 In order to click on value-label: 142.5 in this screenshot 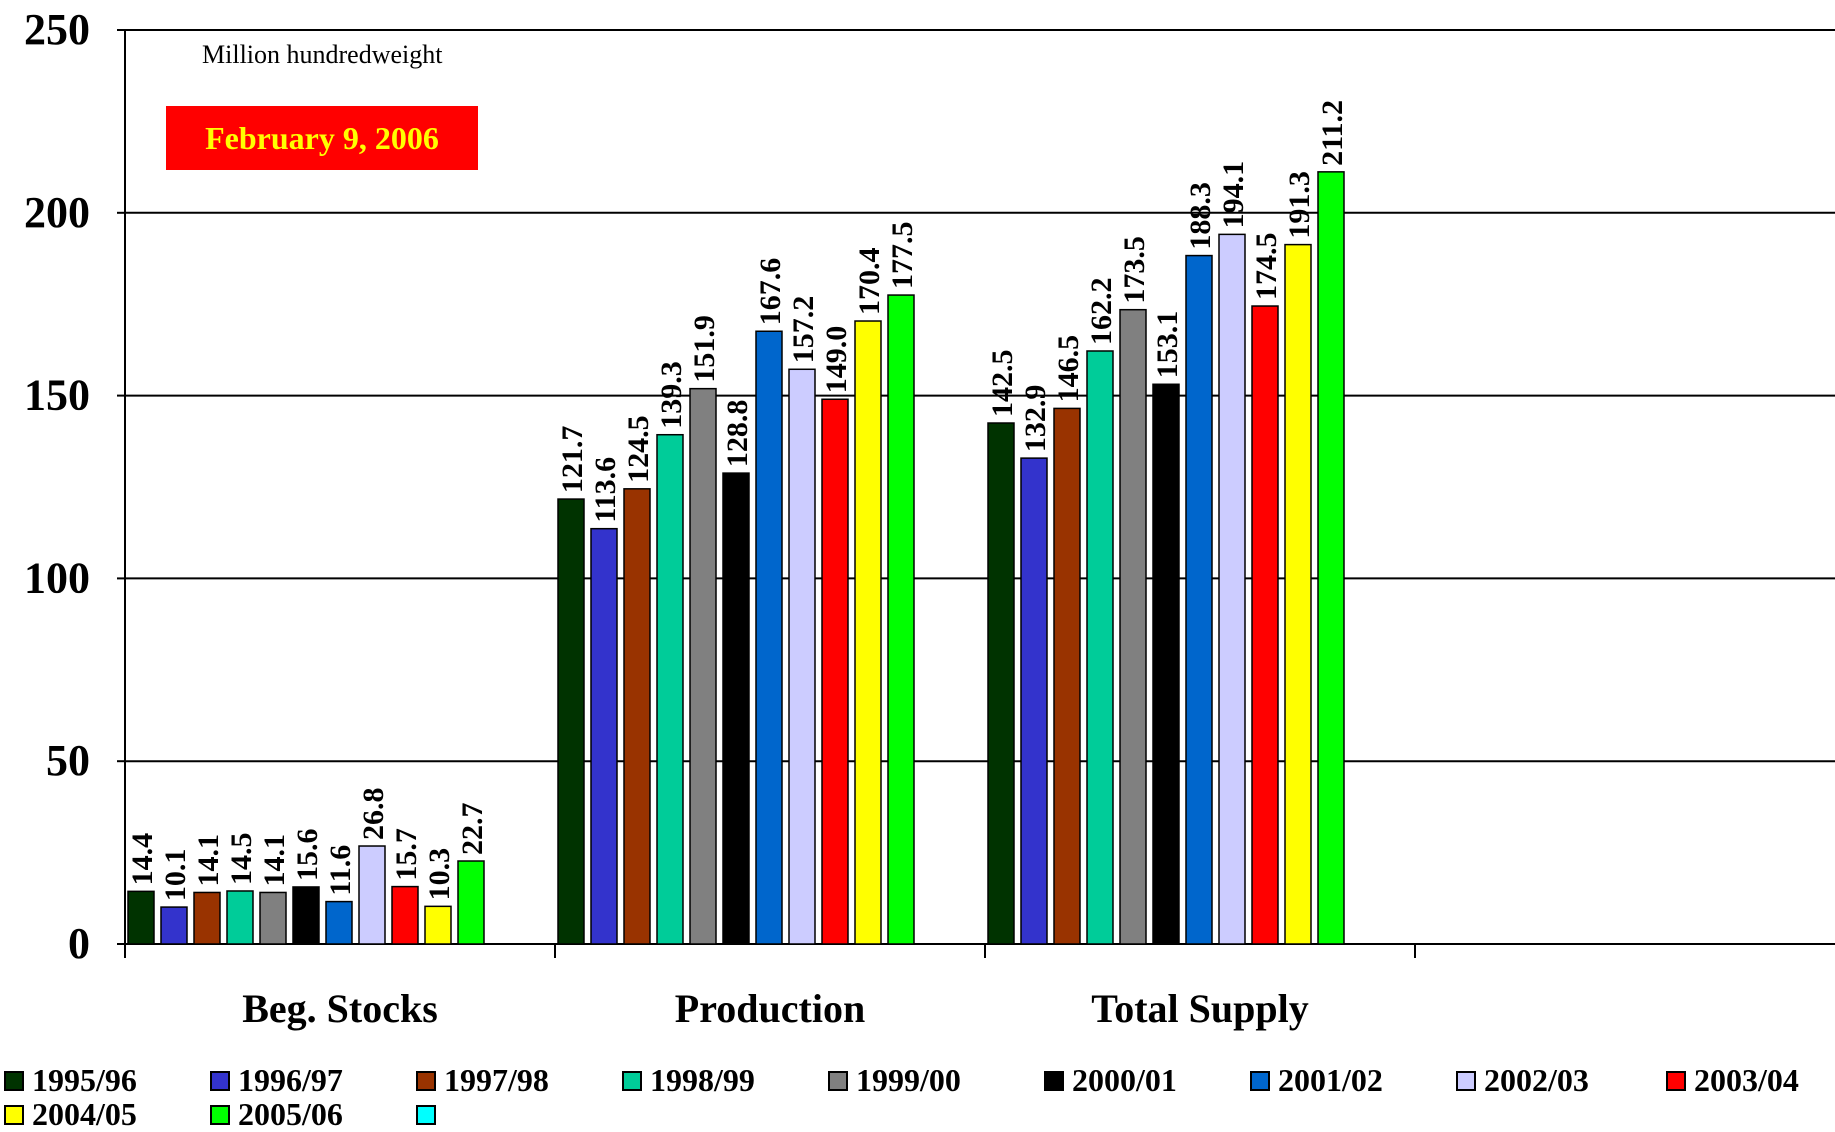, I will do `click(1002, 384)`.